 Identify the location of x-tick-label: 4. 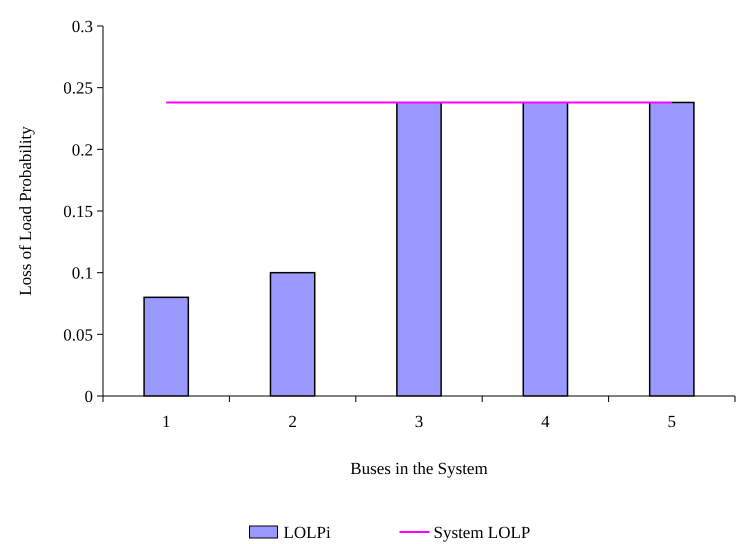
(545, 421).